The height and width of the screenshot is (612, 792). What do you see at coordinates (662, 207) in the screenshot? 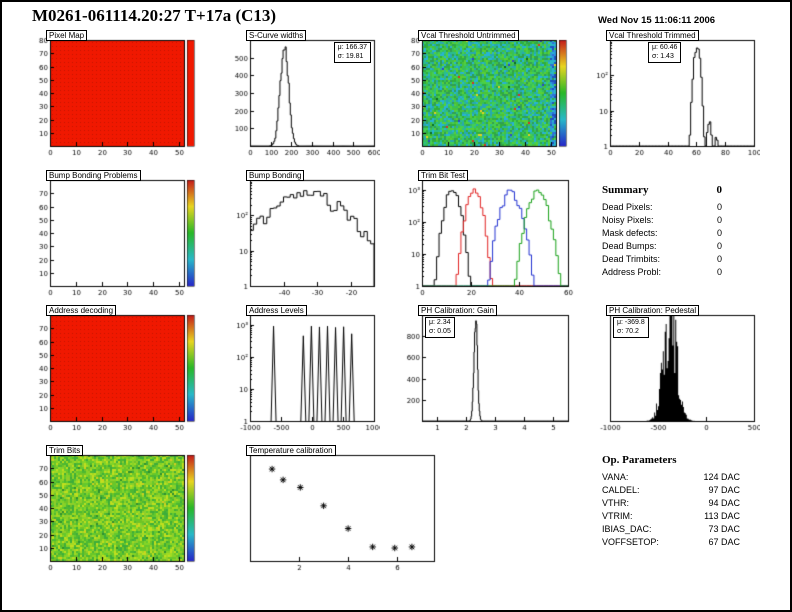
I see `summary-row: Dead Pixels: 0` at bounding box center [662, 207].